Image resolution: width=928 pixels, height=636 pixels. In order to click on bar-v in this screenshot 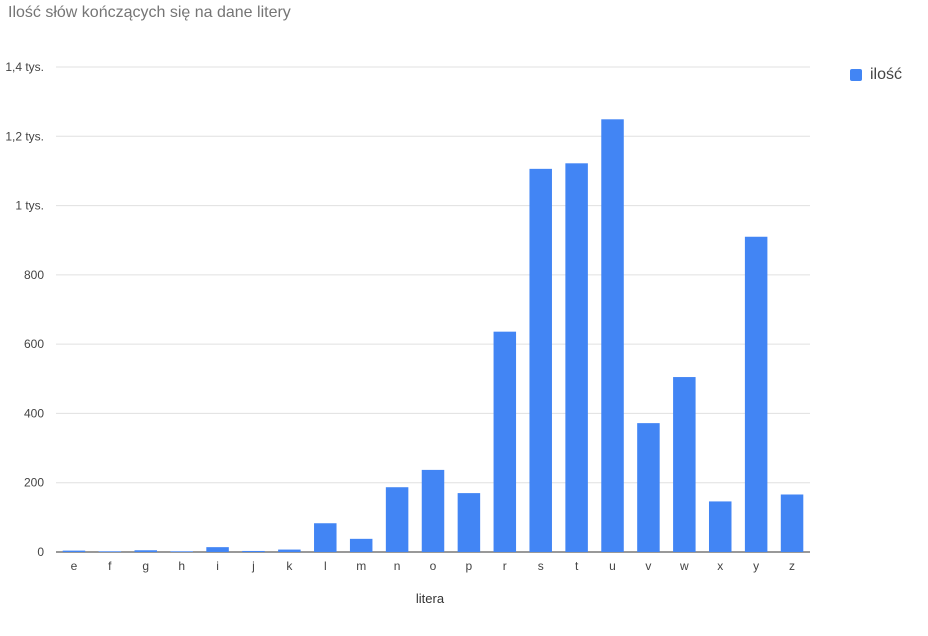, I will do `click(648, 487)`.